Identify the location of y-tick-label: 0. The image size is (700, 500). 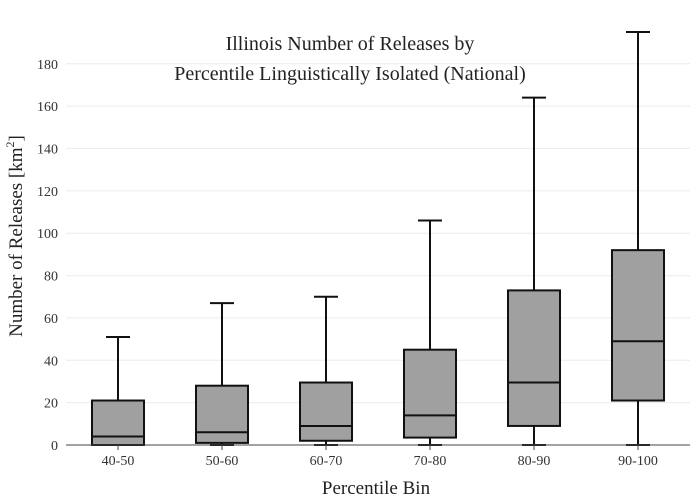
(54, 446).